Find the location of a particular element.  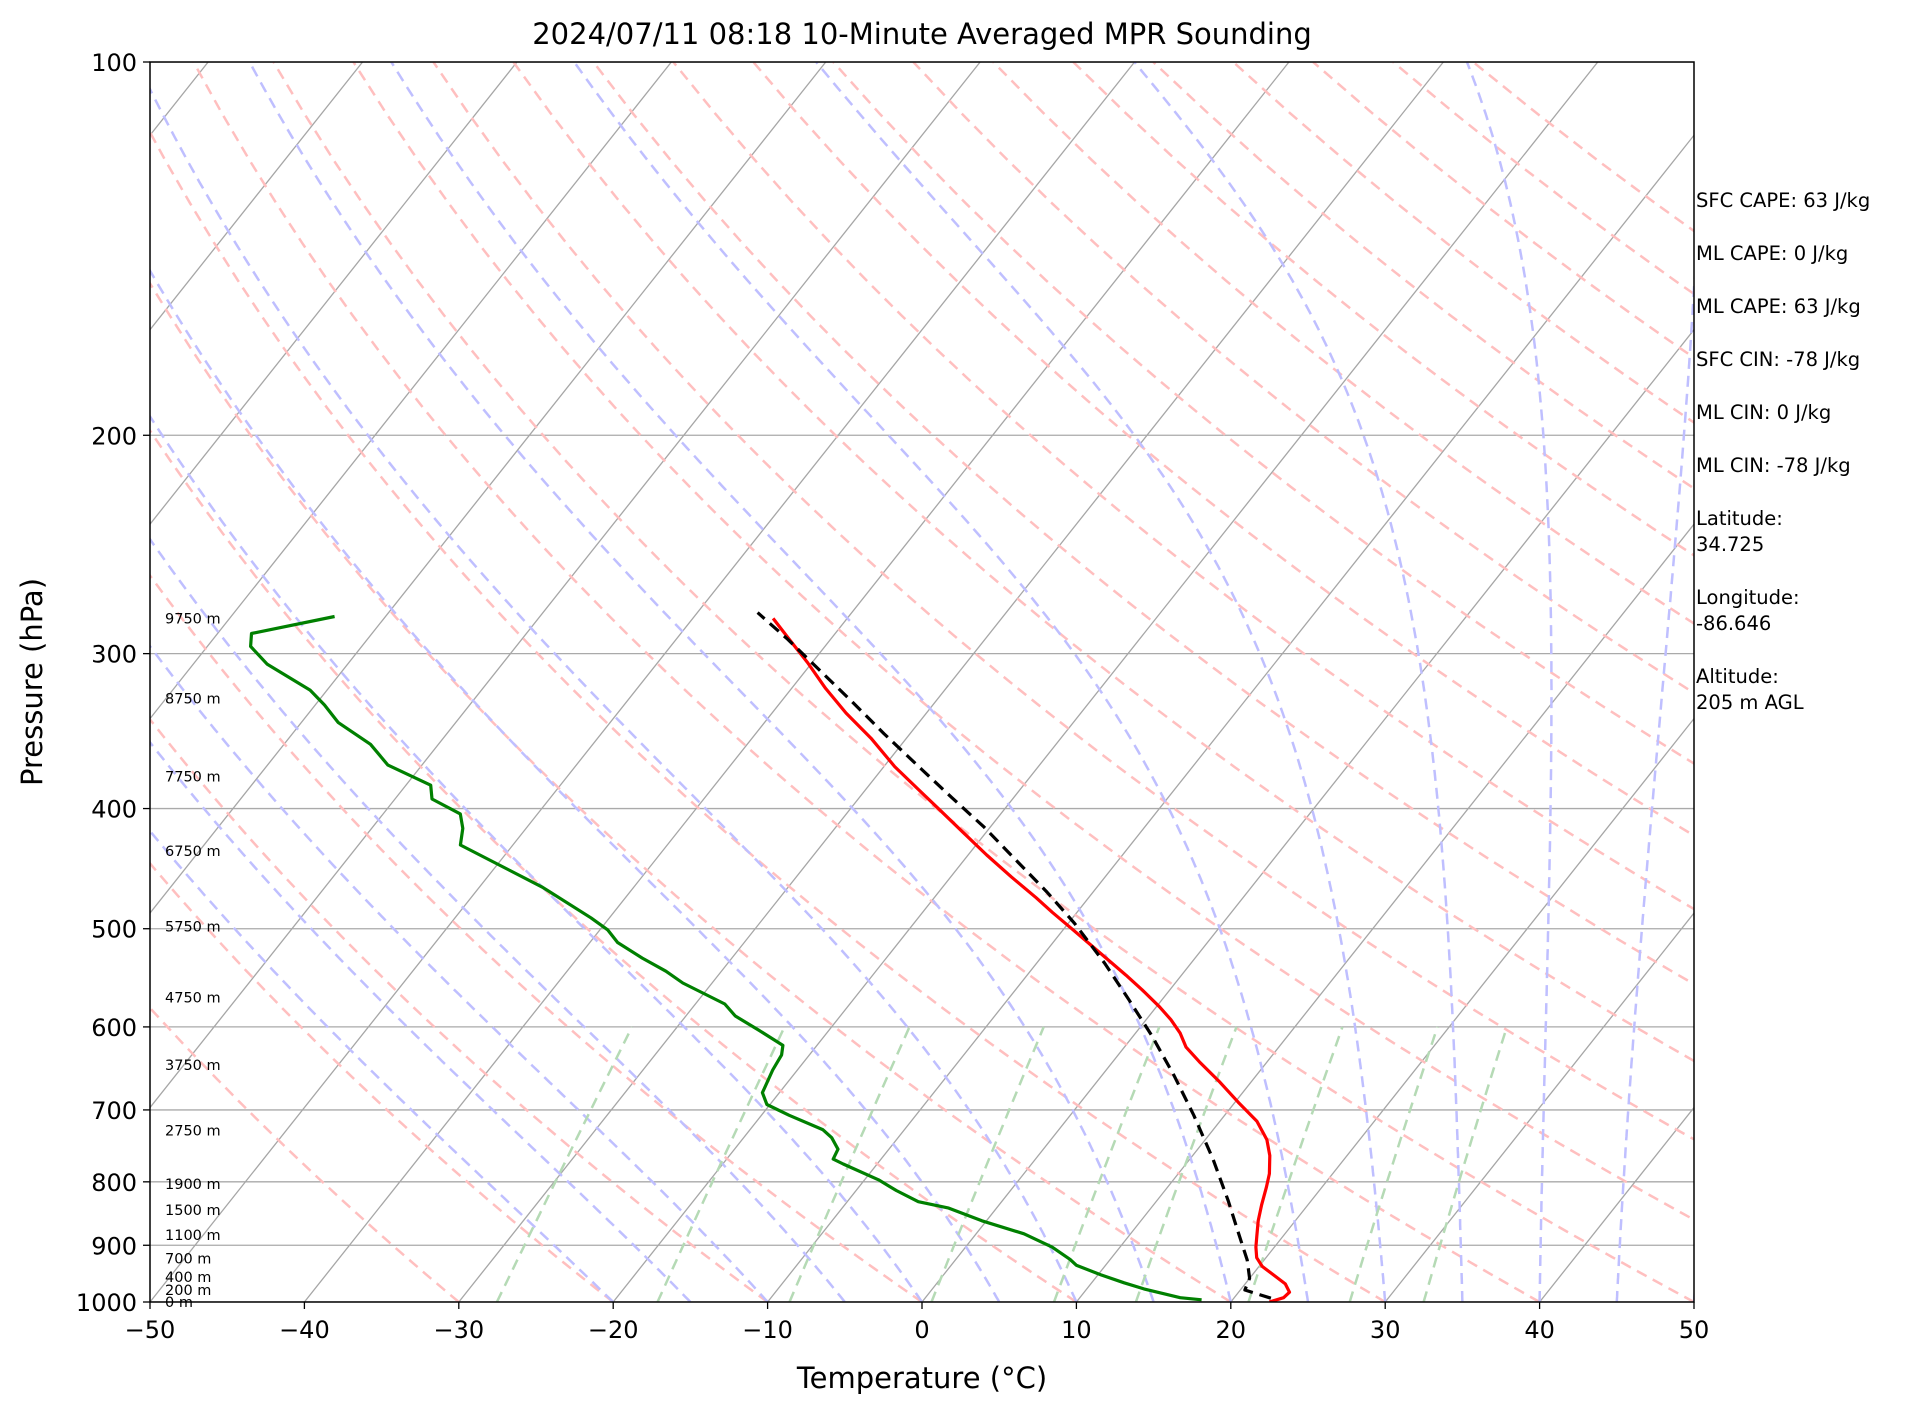

height-label: 200 m is located at coordinates (188, 1291).